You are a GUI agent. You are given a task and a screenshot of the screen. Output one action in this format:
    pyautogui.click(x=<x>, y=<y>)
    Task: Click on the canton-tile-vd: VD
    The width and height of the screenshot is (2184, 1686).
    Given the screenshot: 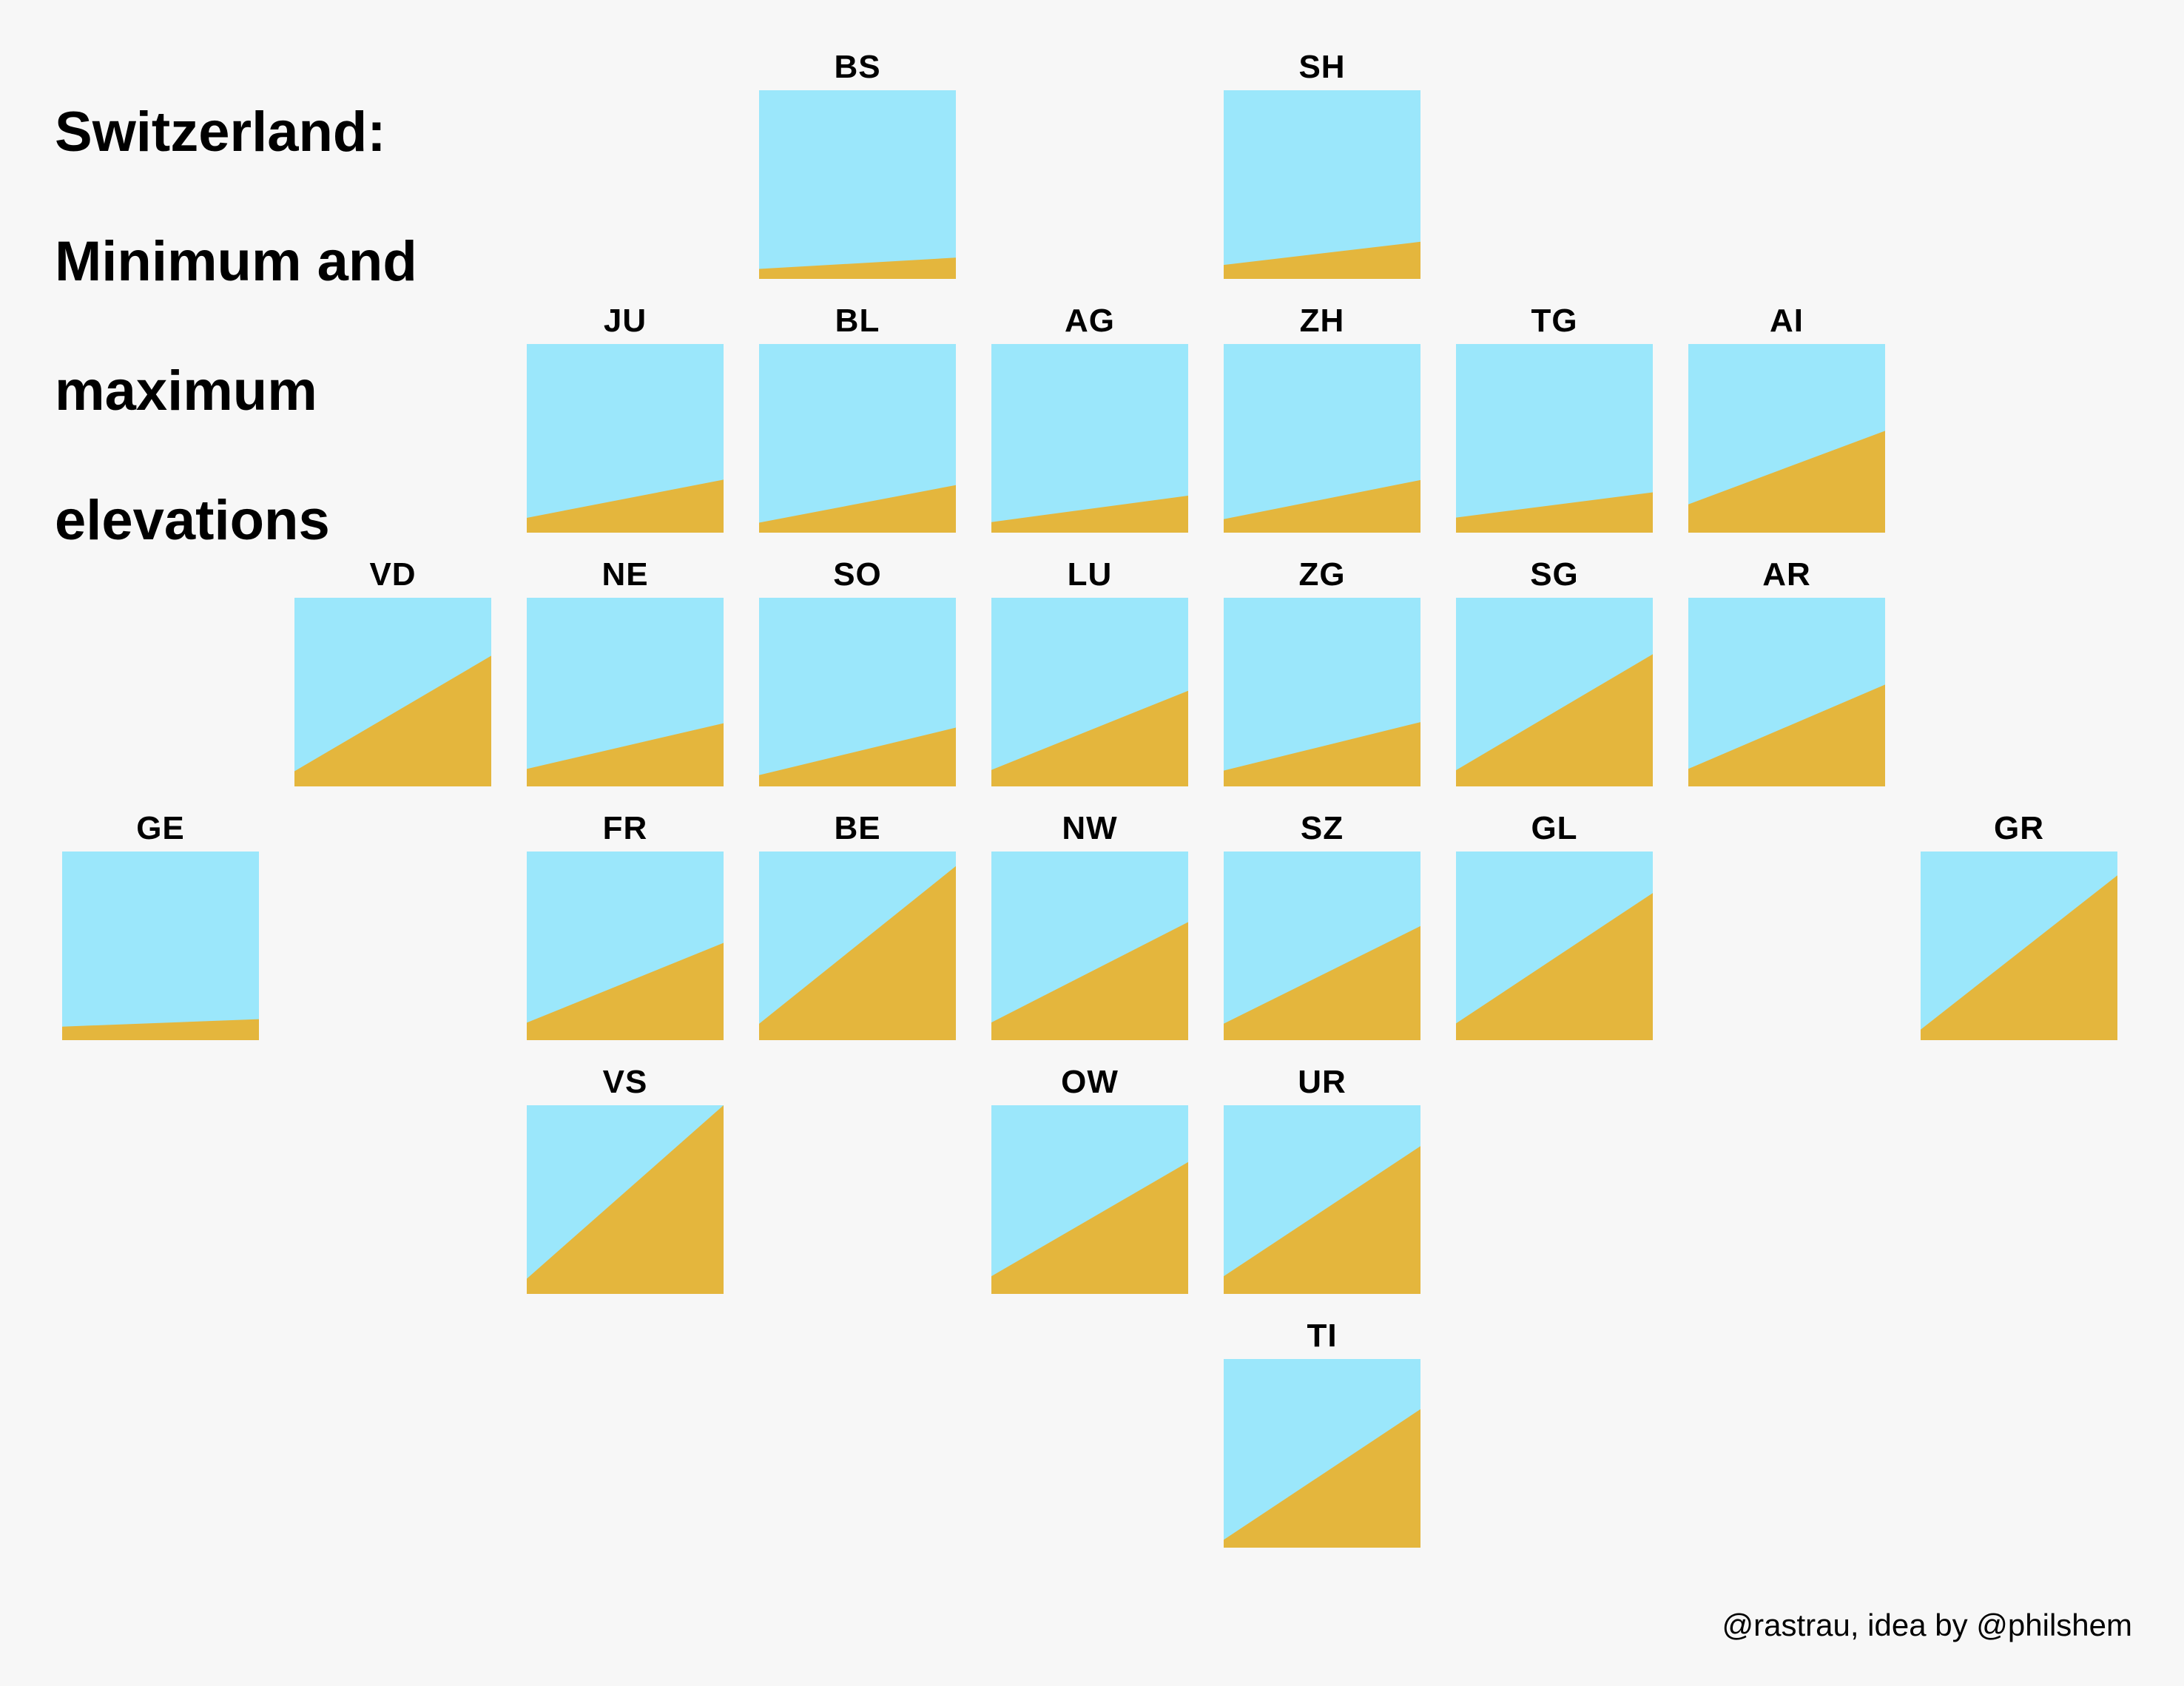 What is the action you would take?
    pyautogui.click(x=393, y=671)
    